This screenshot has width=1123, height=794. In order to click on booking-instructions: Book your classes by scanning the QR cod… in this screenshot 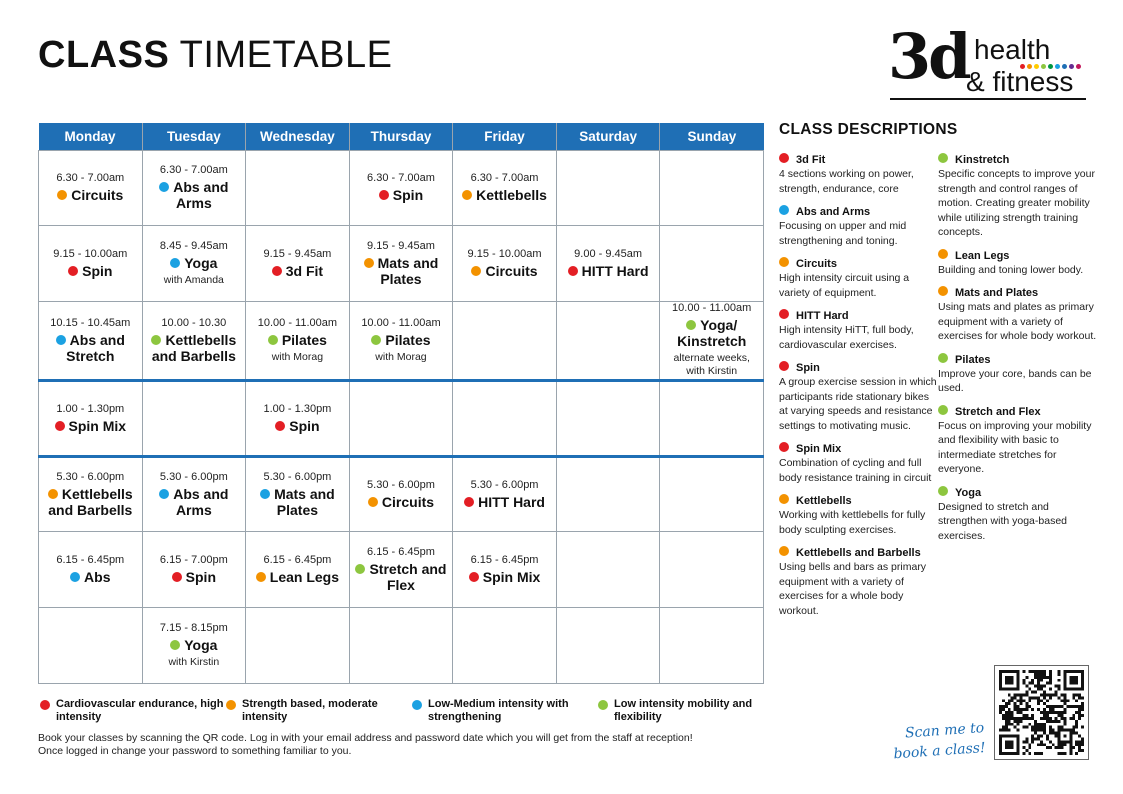, I will do `click(408, 745)`.